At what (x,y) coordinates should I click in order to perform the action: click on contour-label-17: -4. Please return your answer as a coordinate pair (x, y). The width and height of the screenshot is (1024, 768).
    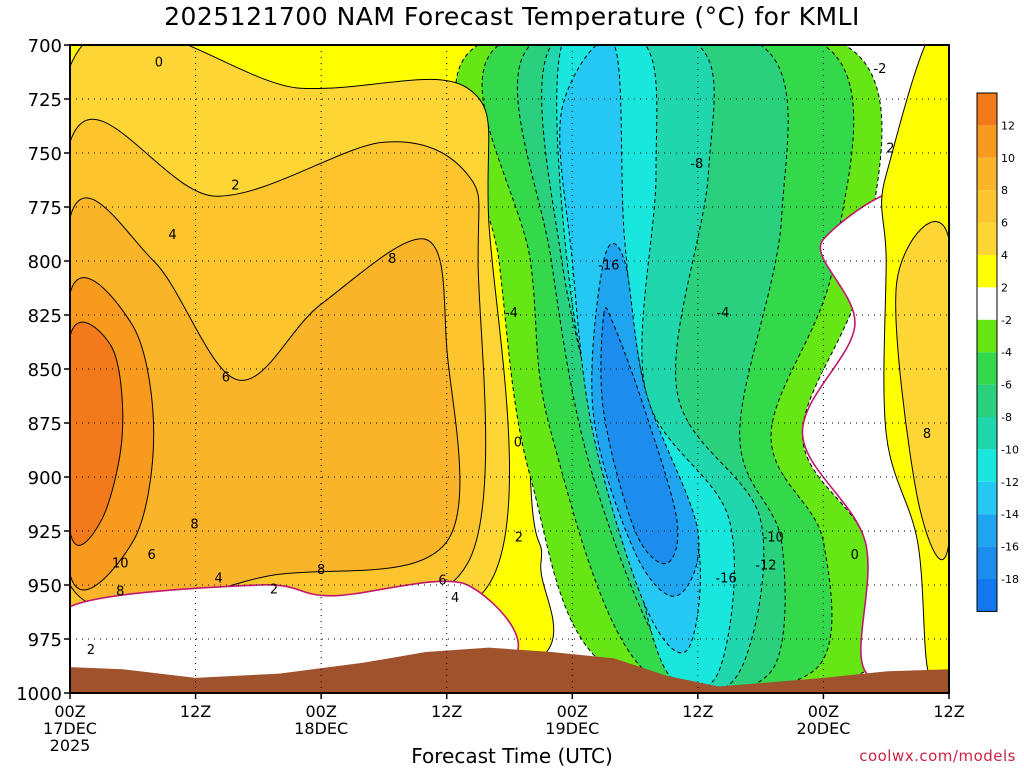
    Looking at the image, I should click on (511, 313).